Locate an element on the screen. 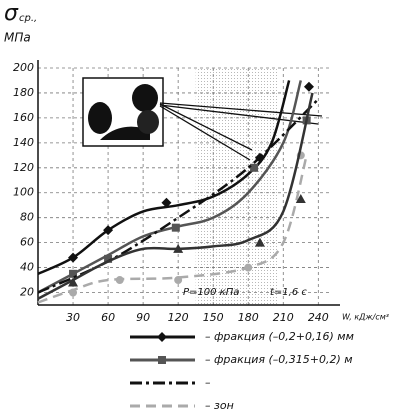 This screenshot has width=403, height=415. y-label-sub: ср., is located at coordinates (28, 18).